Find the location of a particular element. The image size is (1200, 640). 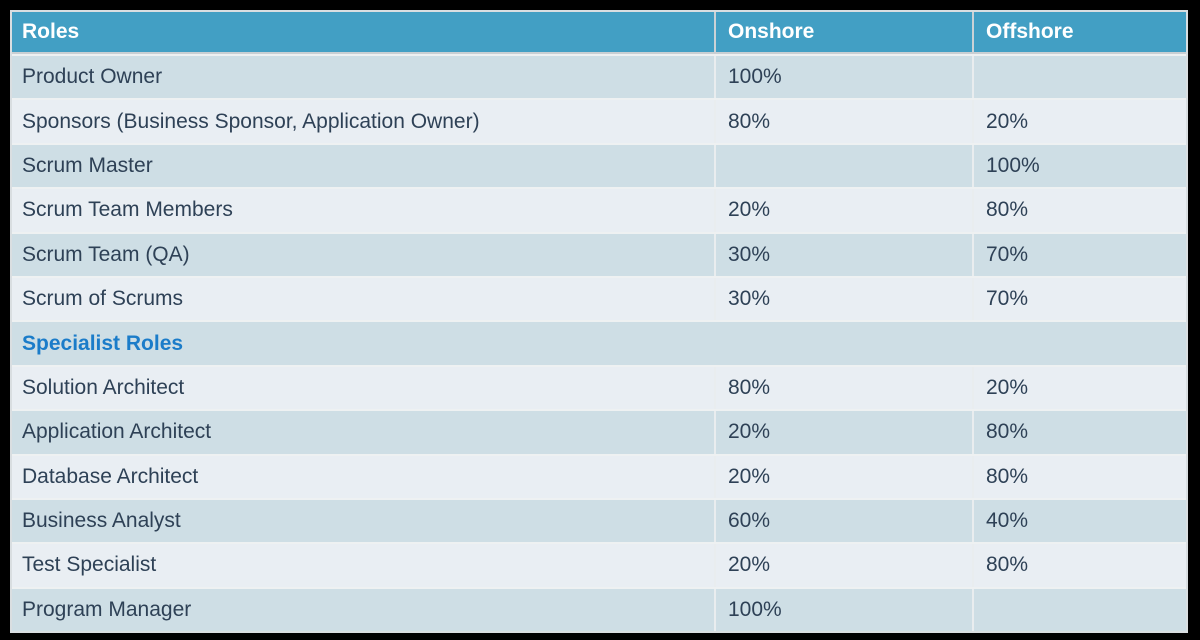

offshore-cell: 100% is located at coordinates (1079, 166).